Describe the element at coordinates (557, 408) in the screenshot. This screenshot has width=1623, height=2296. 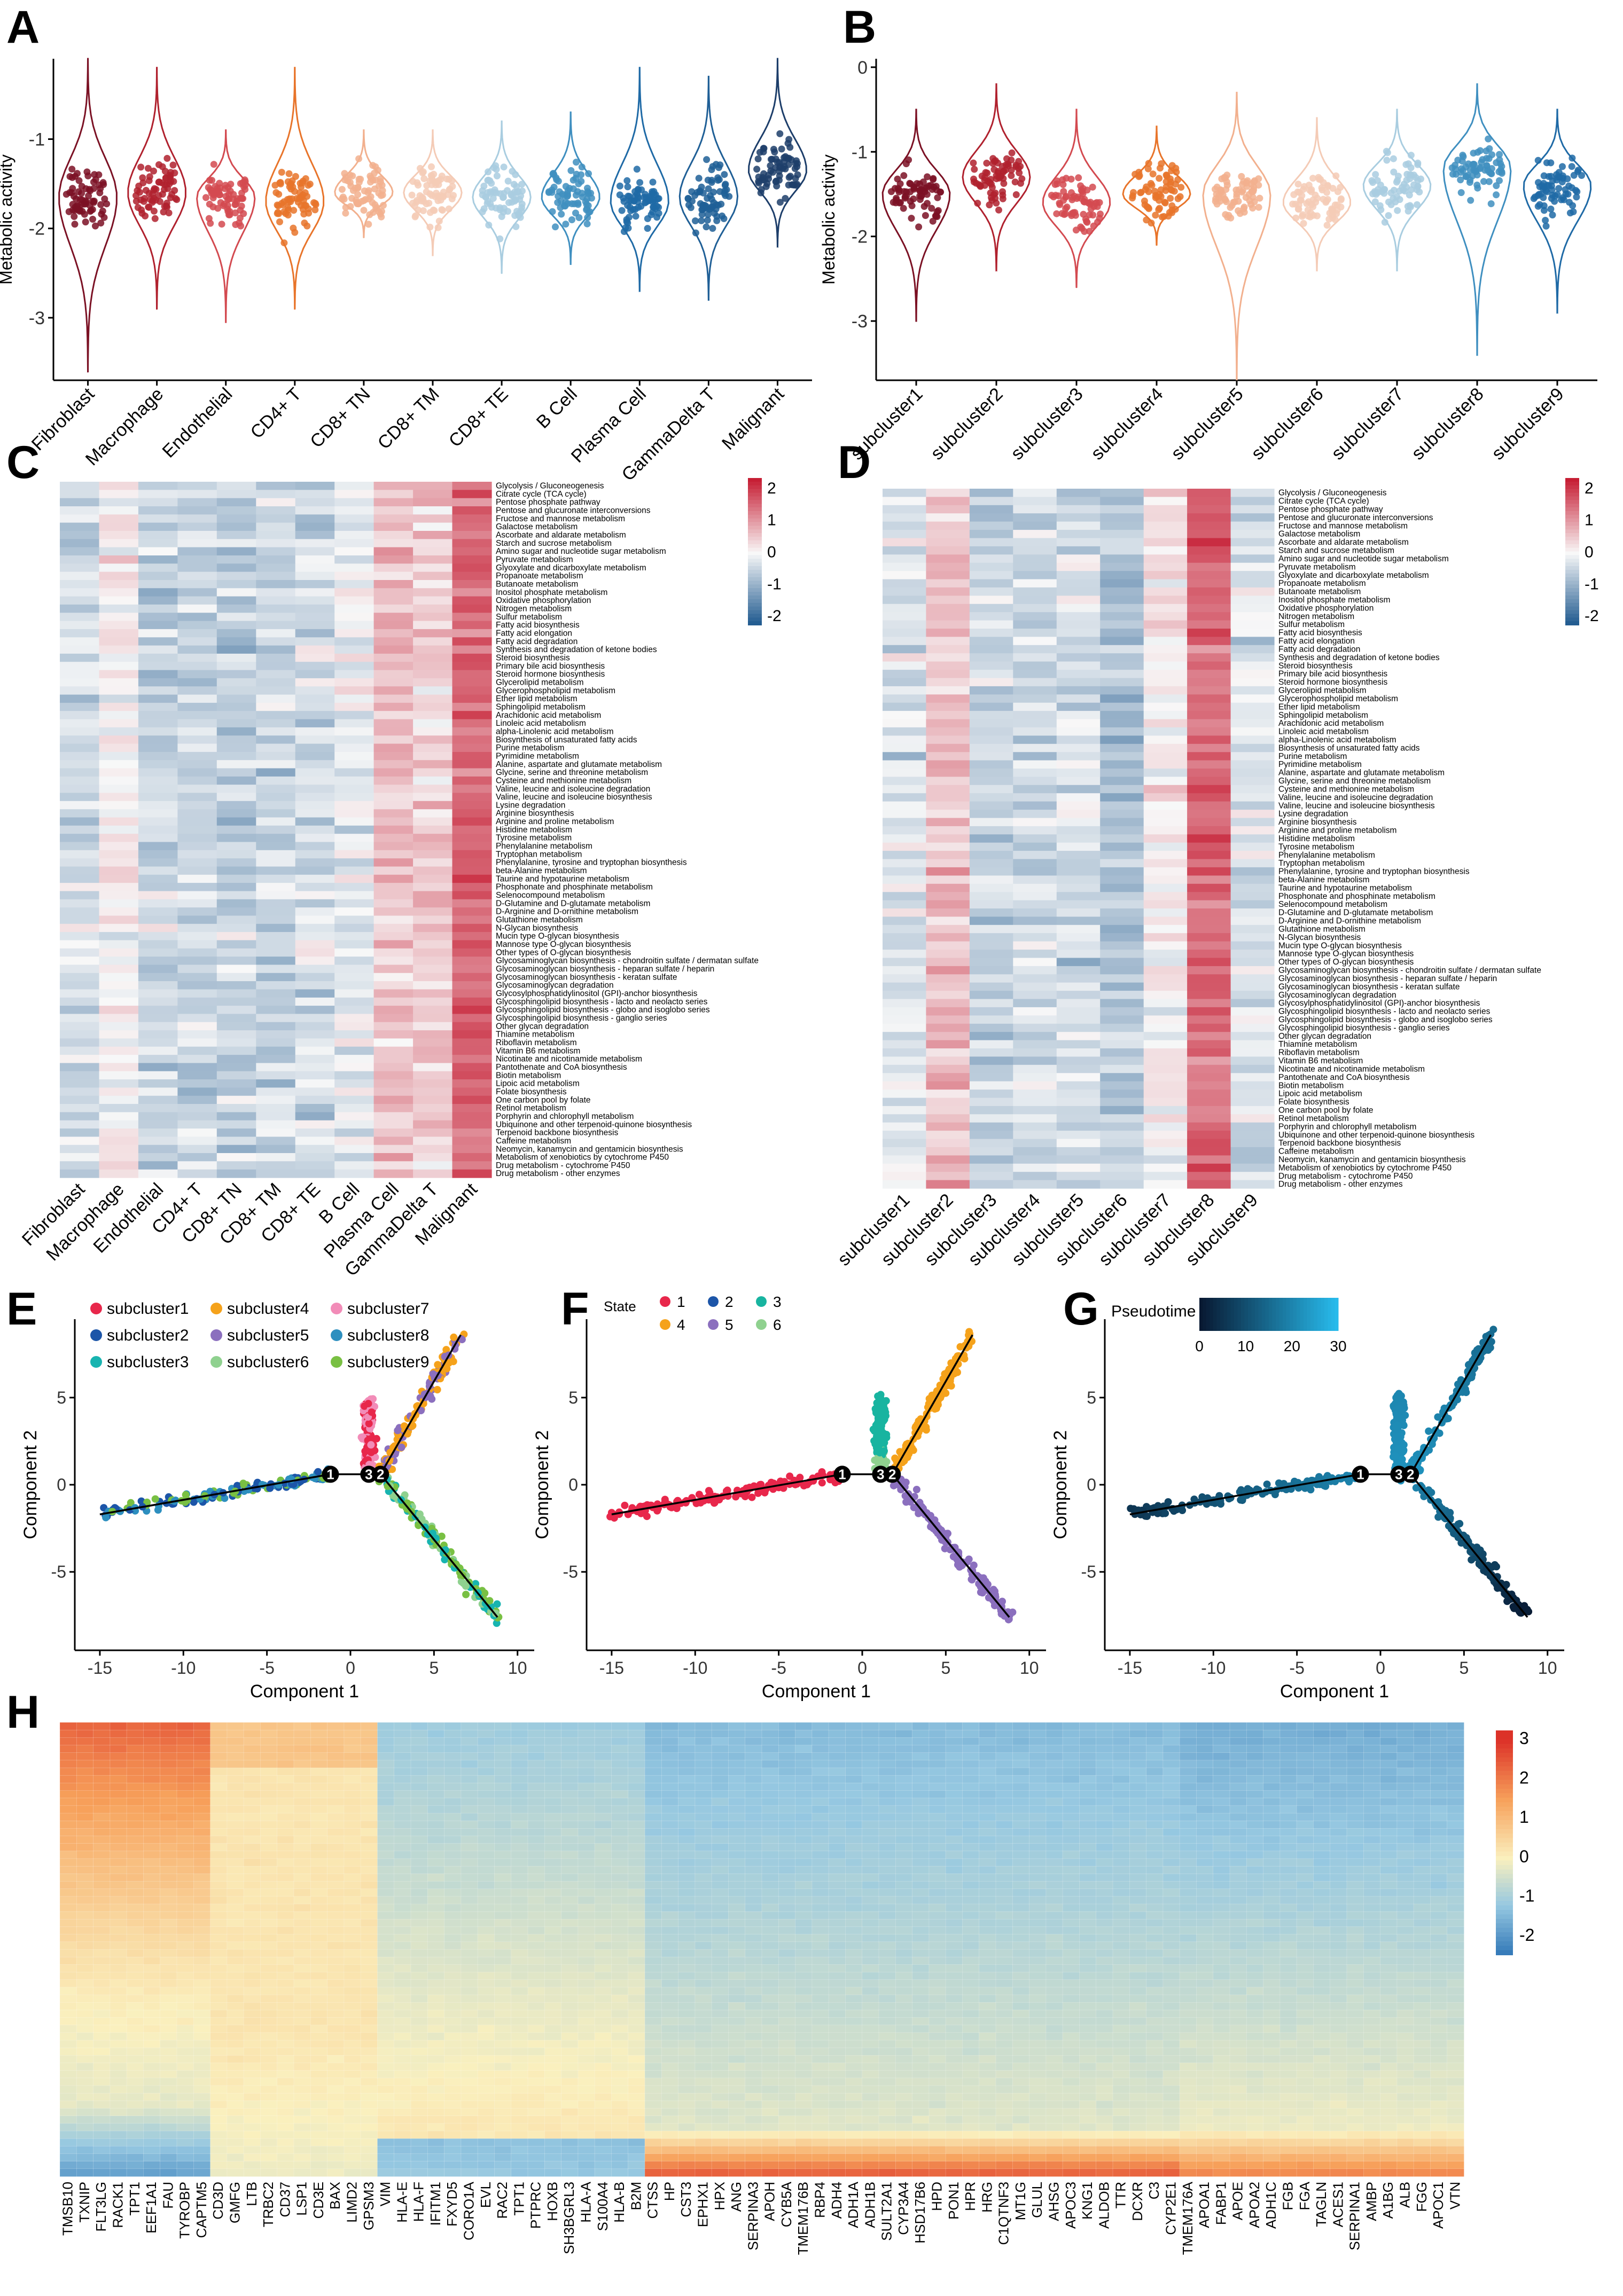
I see `x-tick-label: B Cell` at that location.